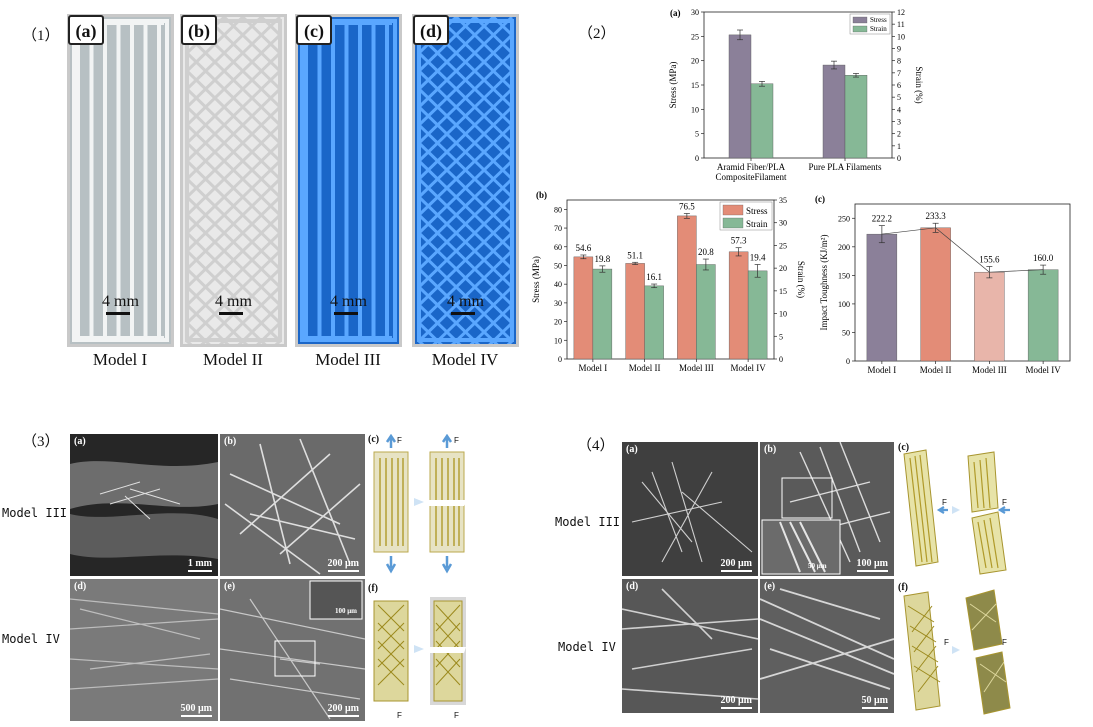  I want to click on y2-tick-label: 35, so click(783, 200).